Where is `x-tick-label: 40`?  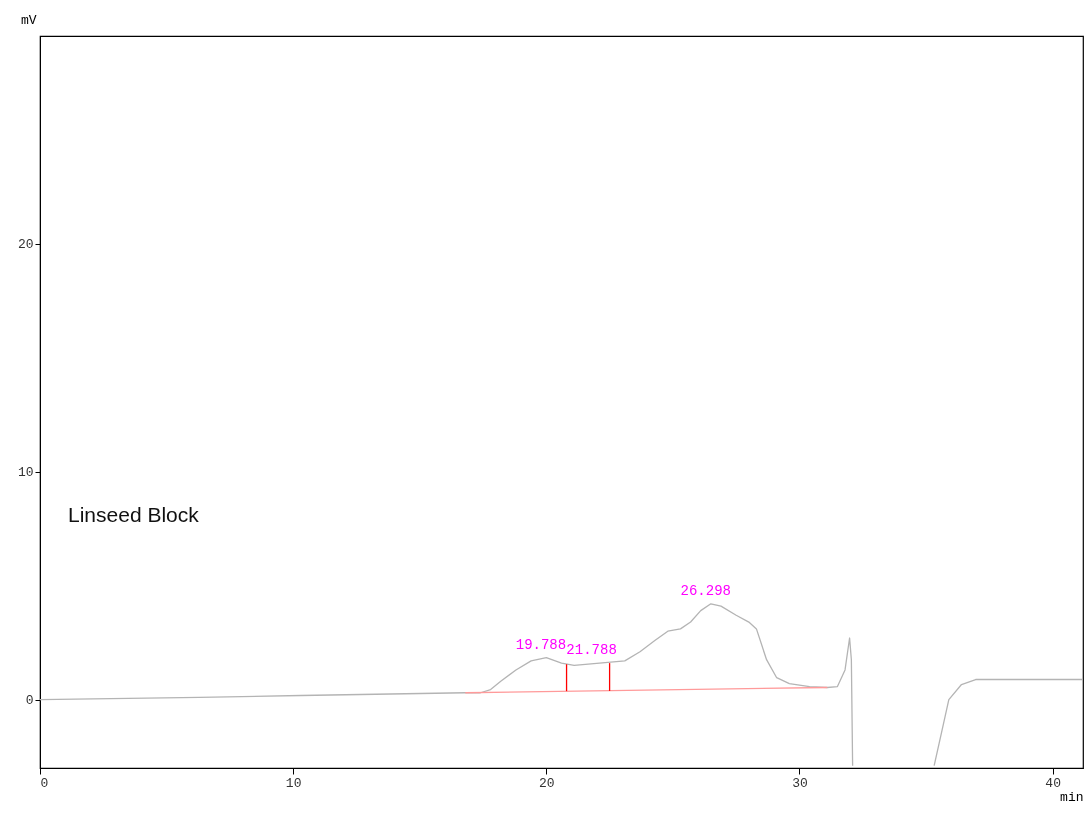 x-tick-label: 40 is located at coordinates (1053, 783).